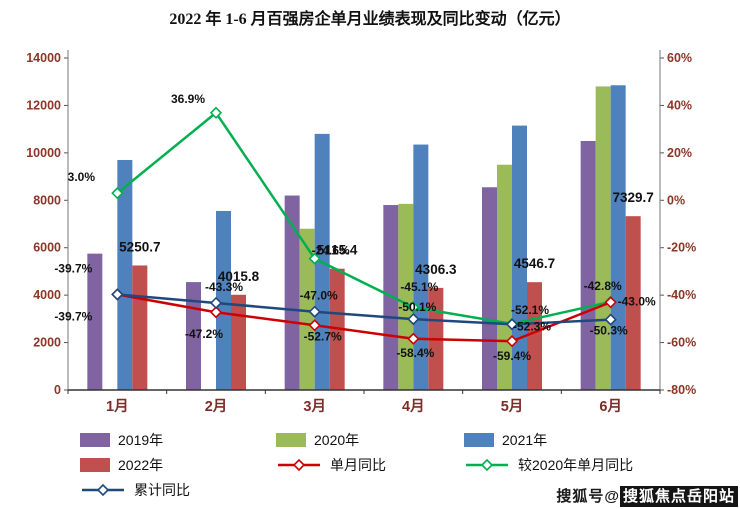 The width and height of the screenshot is (740, 509). I want to click on left-axis-tick: 14000, so click(43, 58).